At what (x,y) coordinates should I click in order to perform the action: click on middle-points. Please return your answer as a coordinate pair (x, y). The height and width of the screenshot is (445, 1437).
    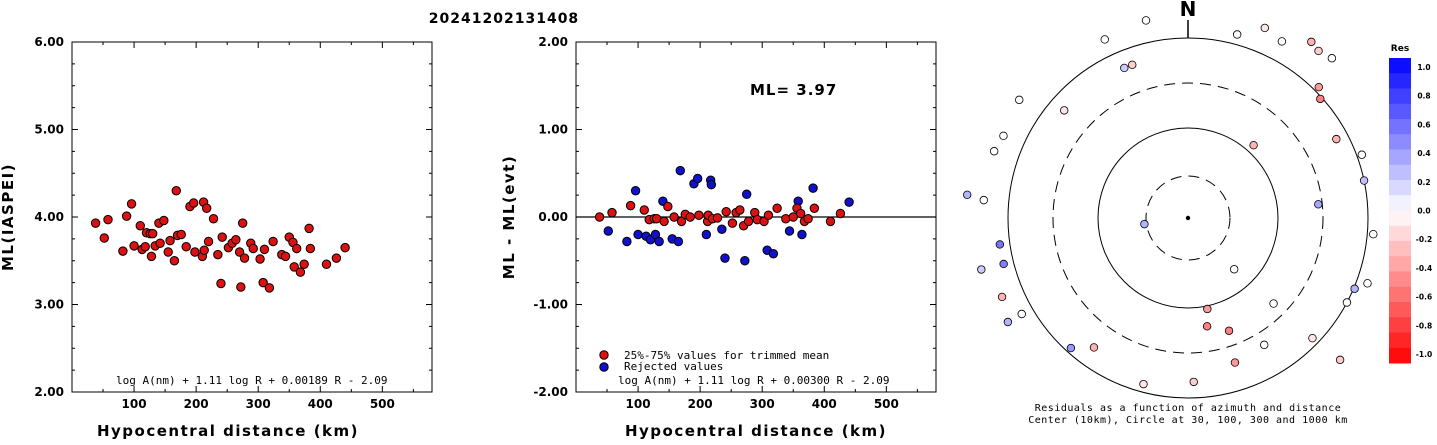
    Looking at the image, I should click on (724, 215).